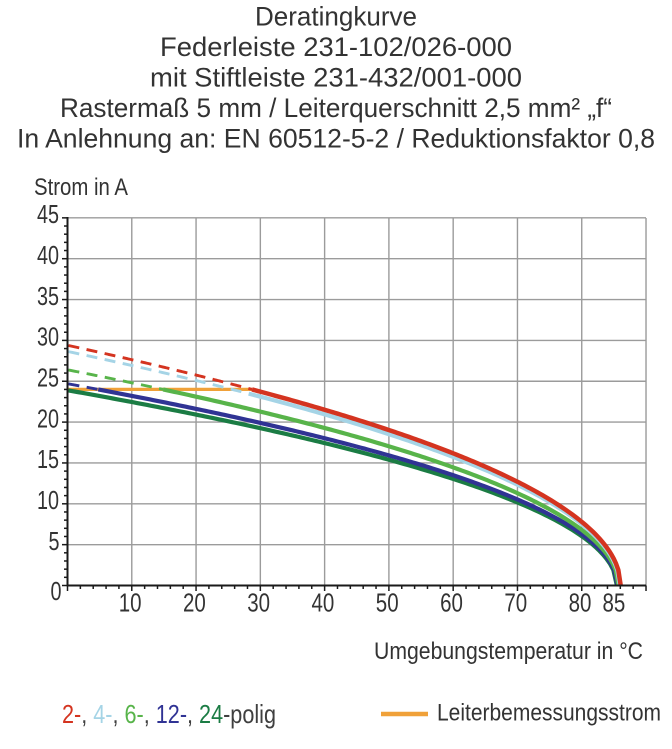 Image resolution: width=672 pixels, height=749 pixels. I want to click on svg-text: 35, so click(48, 296).